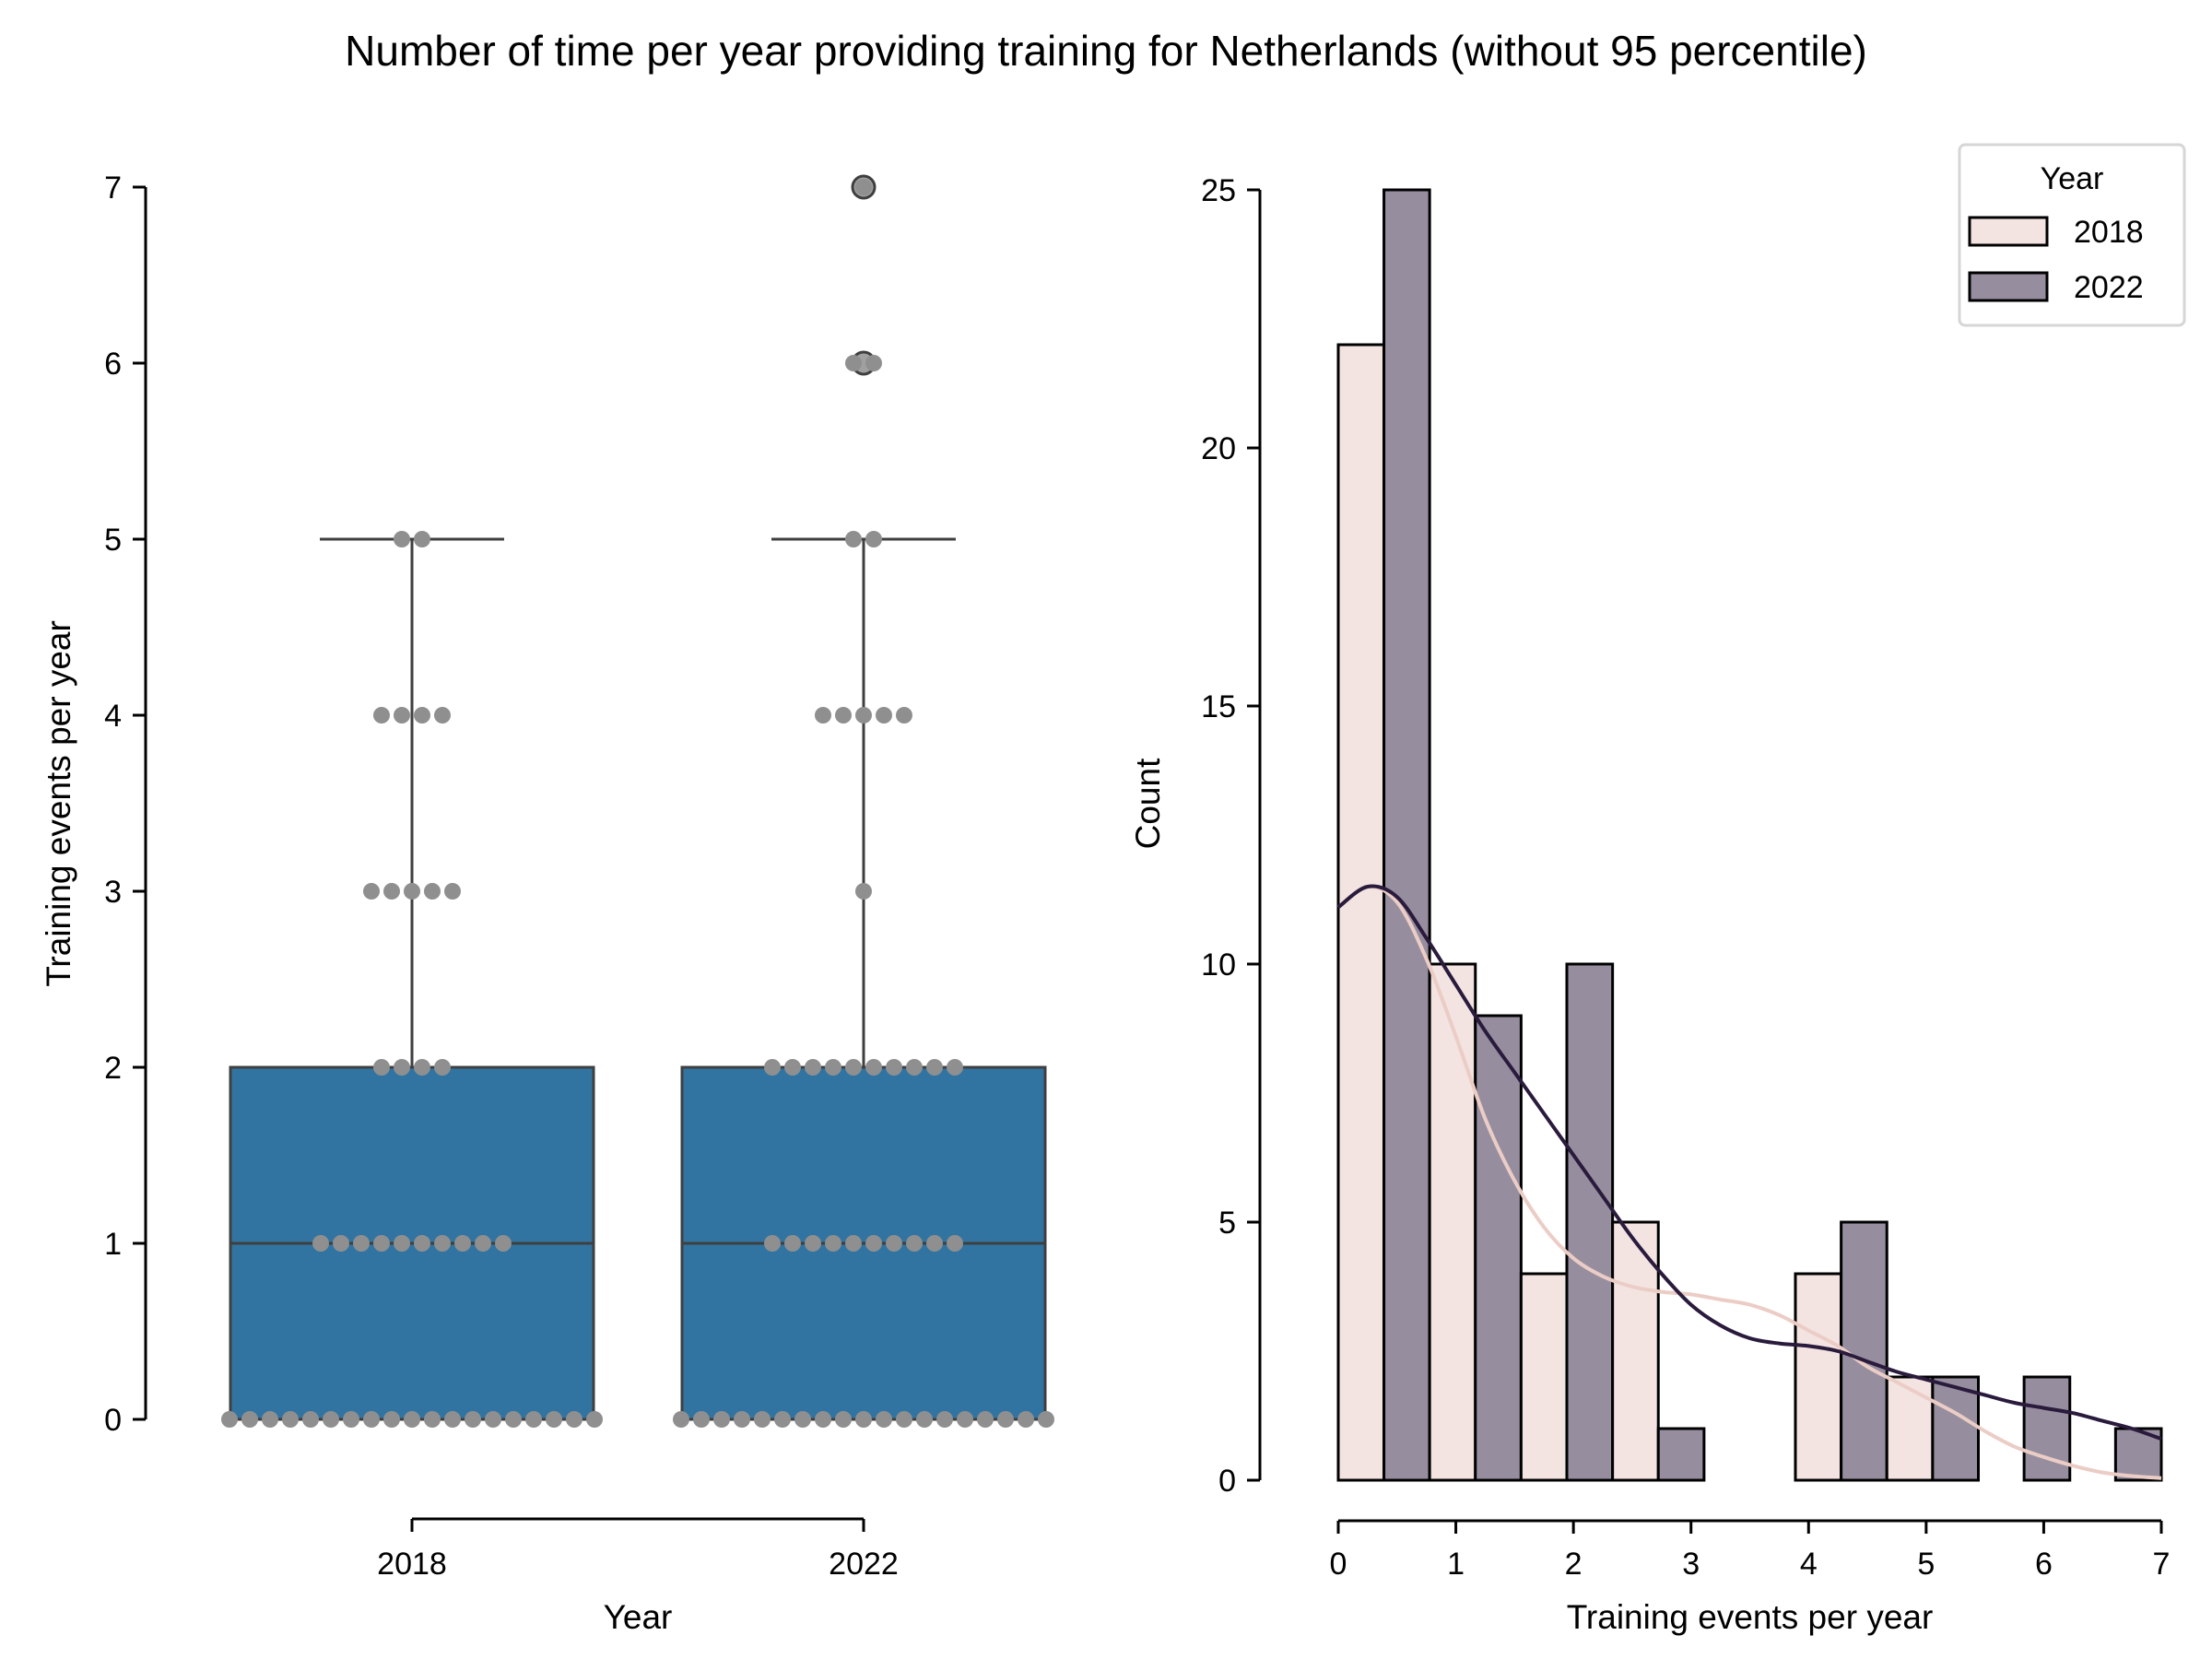 The width and height of the screenshot is (2212, 1659). Describe the element at coordinates (2044, 1564) in the screenshot. I see `x-tick-label: 6` at that location.